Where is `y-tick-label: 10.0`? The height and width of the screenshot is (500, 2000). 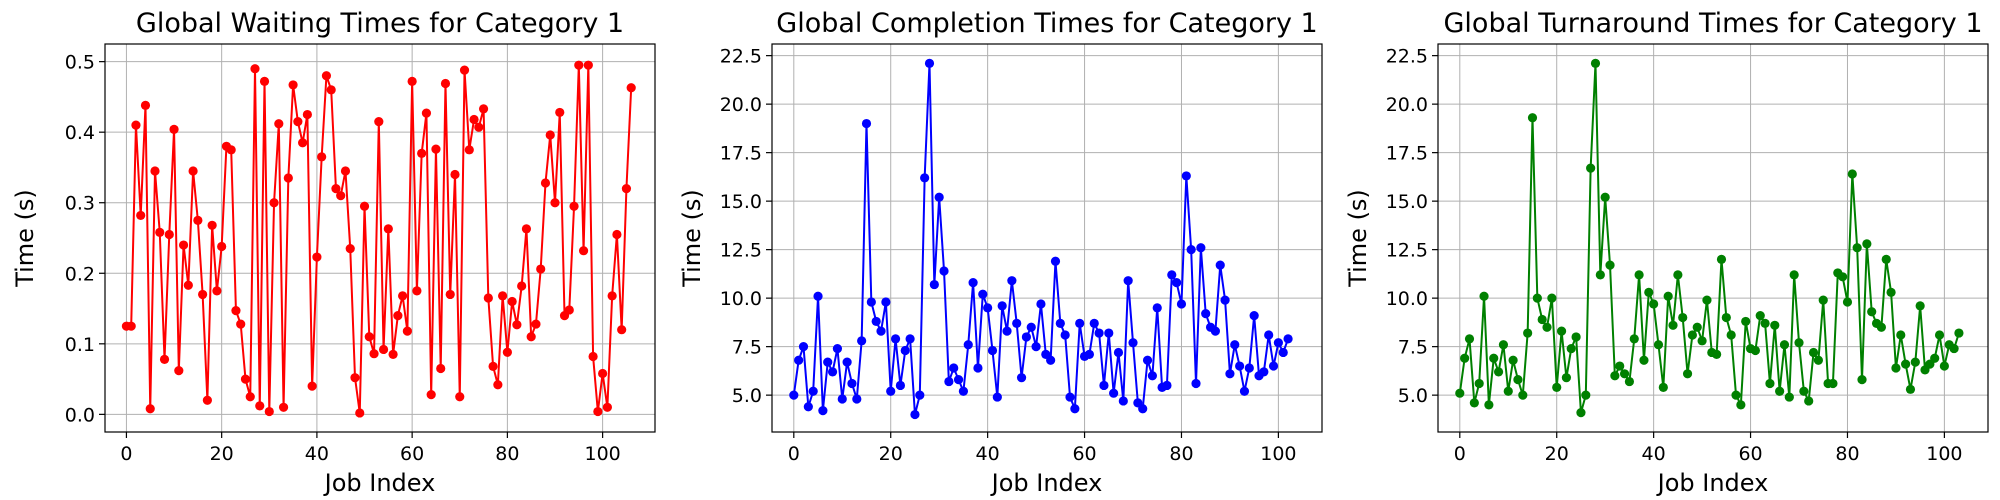
y-tick-label: 10.0 is located at coordinates (741, 299).